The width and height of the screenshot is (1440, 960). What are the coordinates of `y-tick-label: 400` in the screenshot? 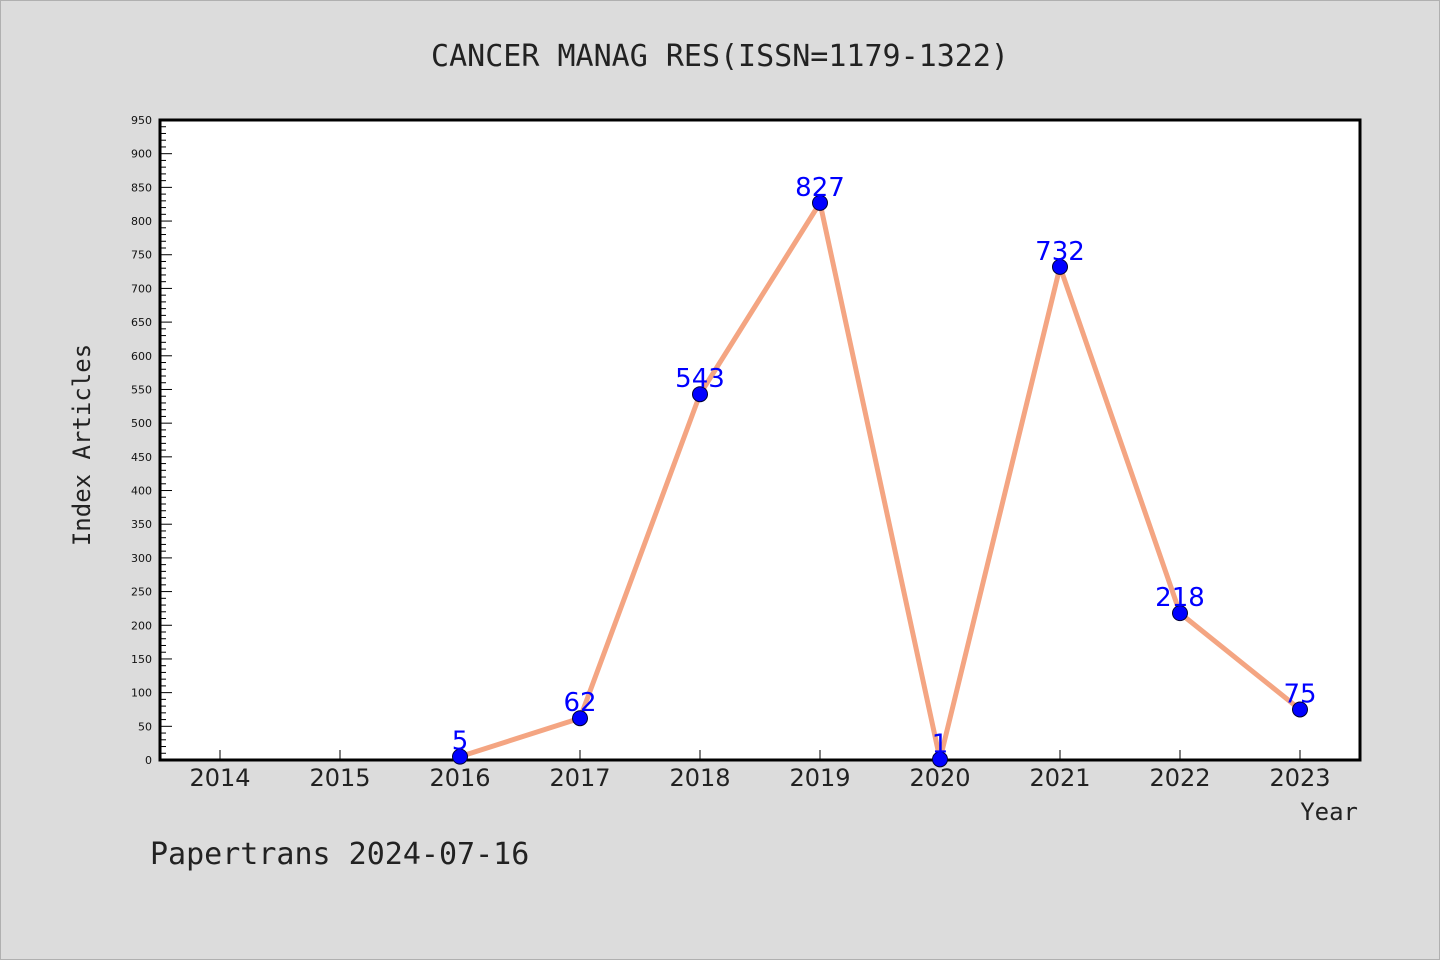 It's located at (141, 491).